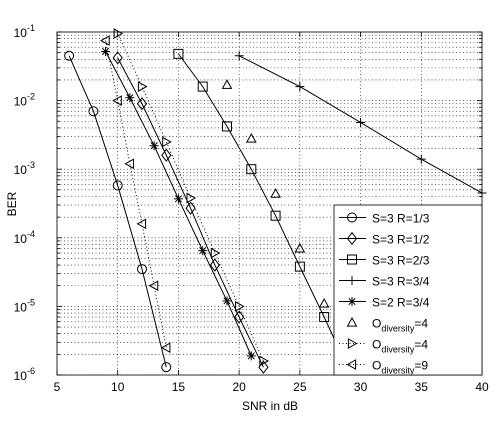  Describe the element at coordinates (422, 387) in the screenshot. I see `x-tick-label: 35` at that location.